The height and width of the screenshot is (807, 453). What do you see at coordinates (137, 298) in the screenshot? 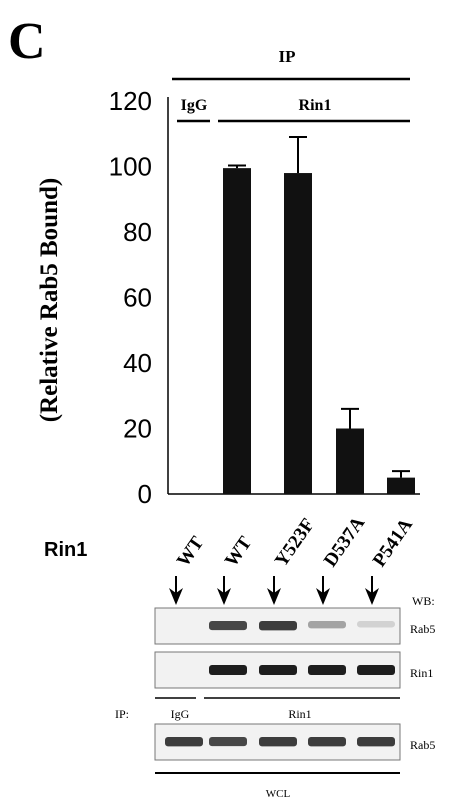
I see `y-tick-label: 60` at bounding box center [137, 298].